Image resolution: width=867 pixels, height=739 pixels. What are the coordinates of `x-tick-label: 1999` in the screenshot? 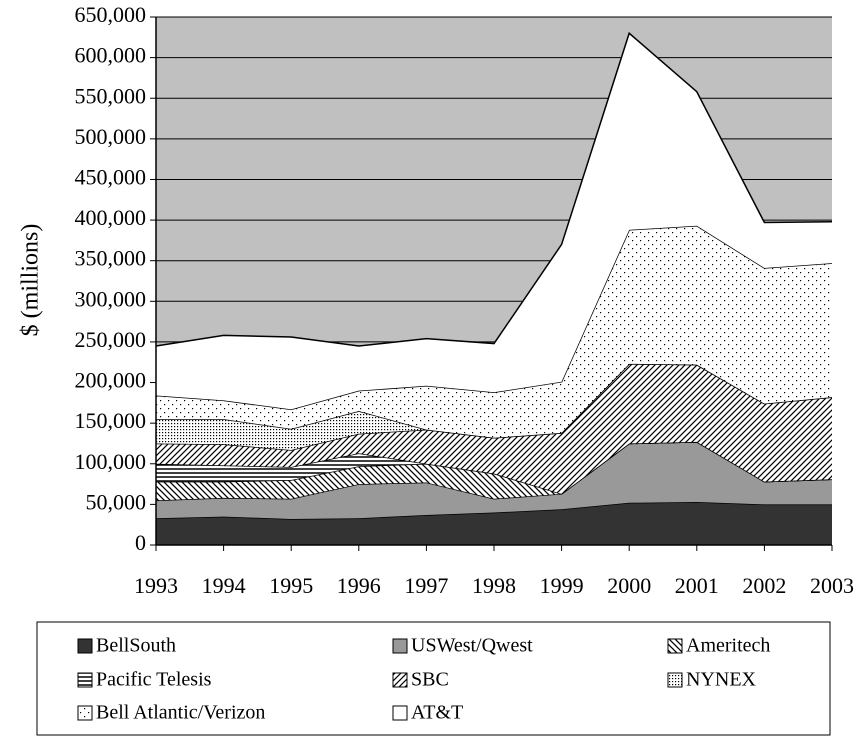 It's located at (562, 585).